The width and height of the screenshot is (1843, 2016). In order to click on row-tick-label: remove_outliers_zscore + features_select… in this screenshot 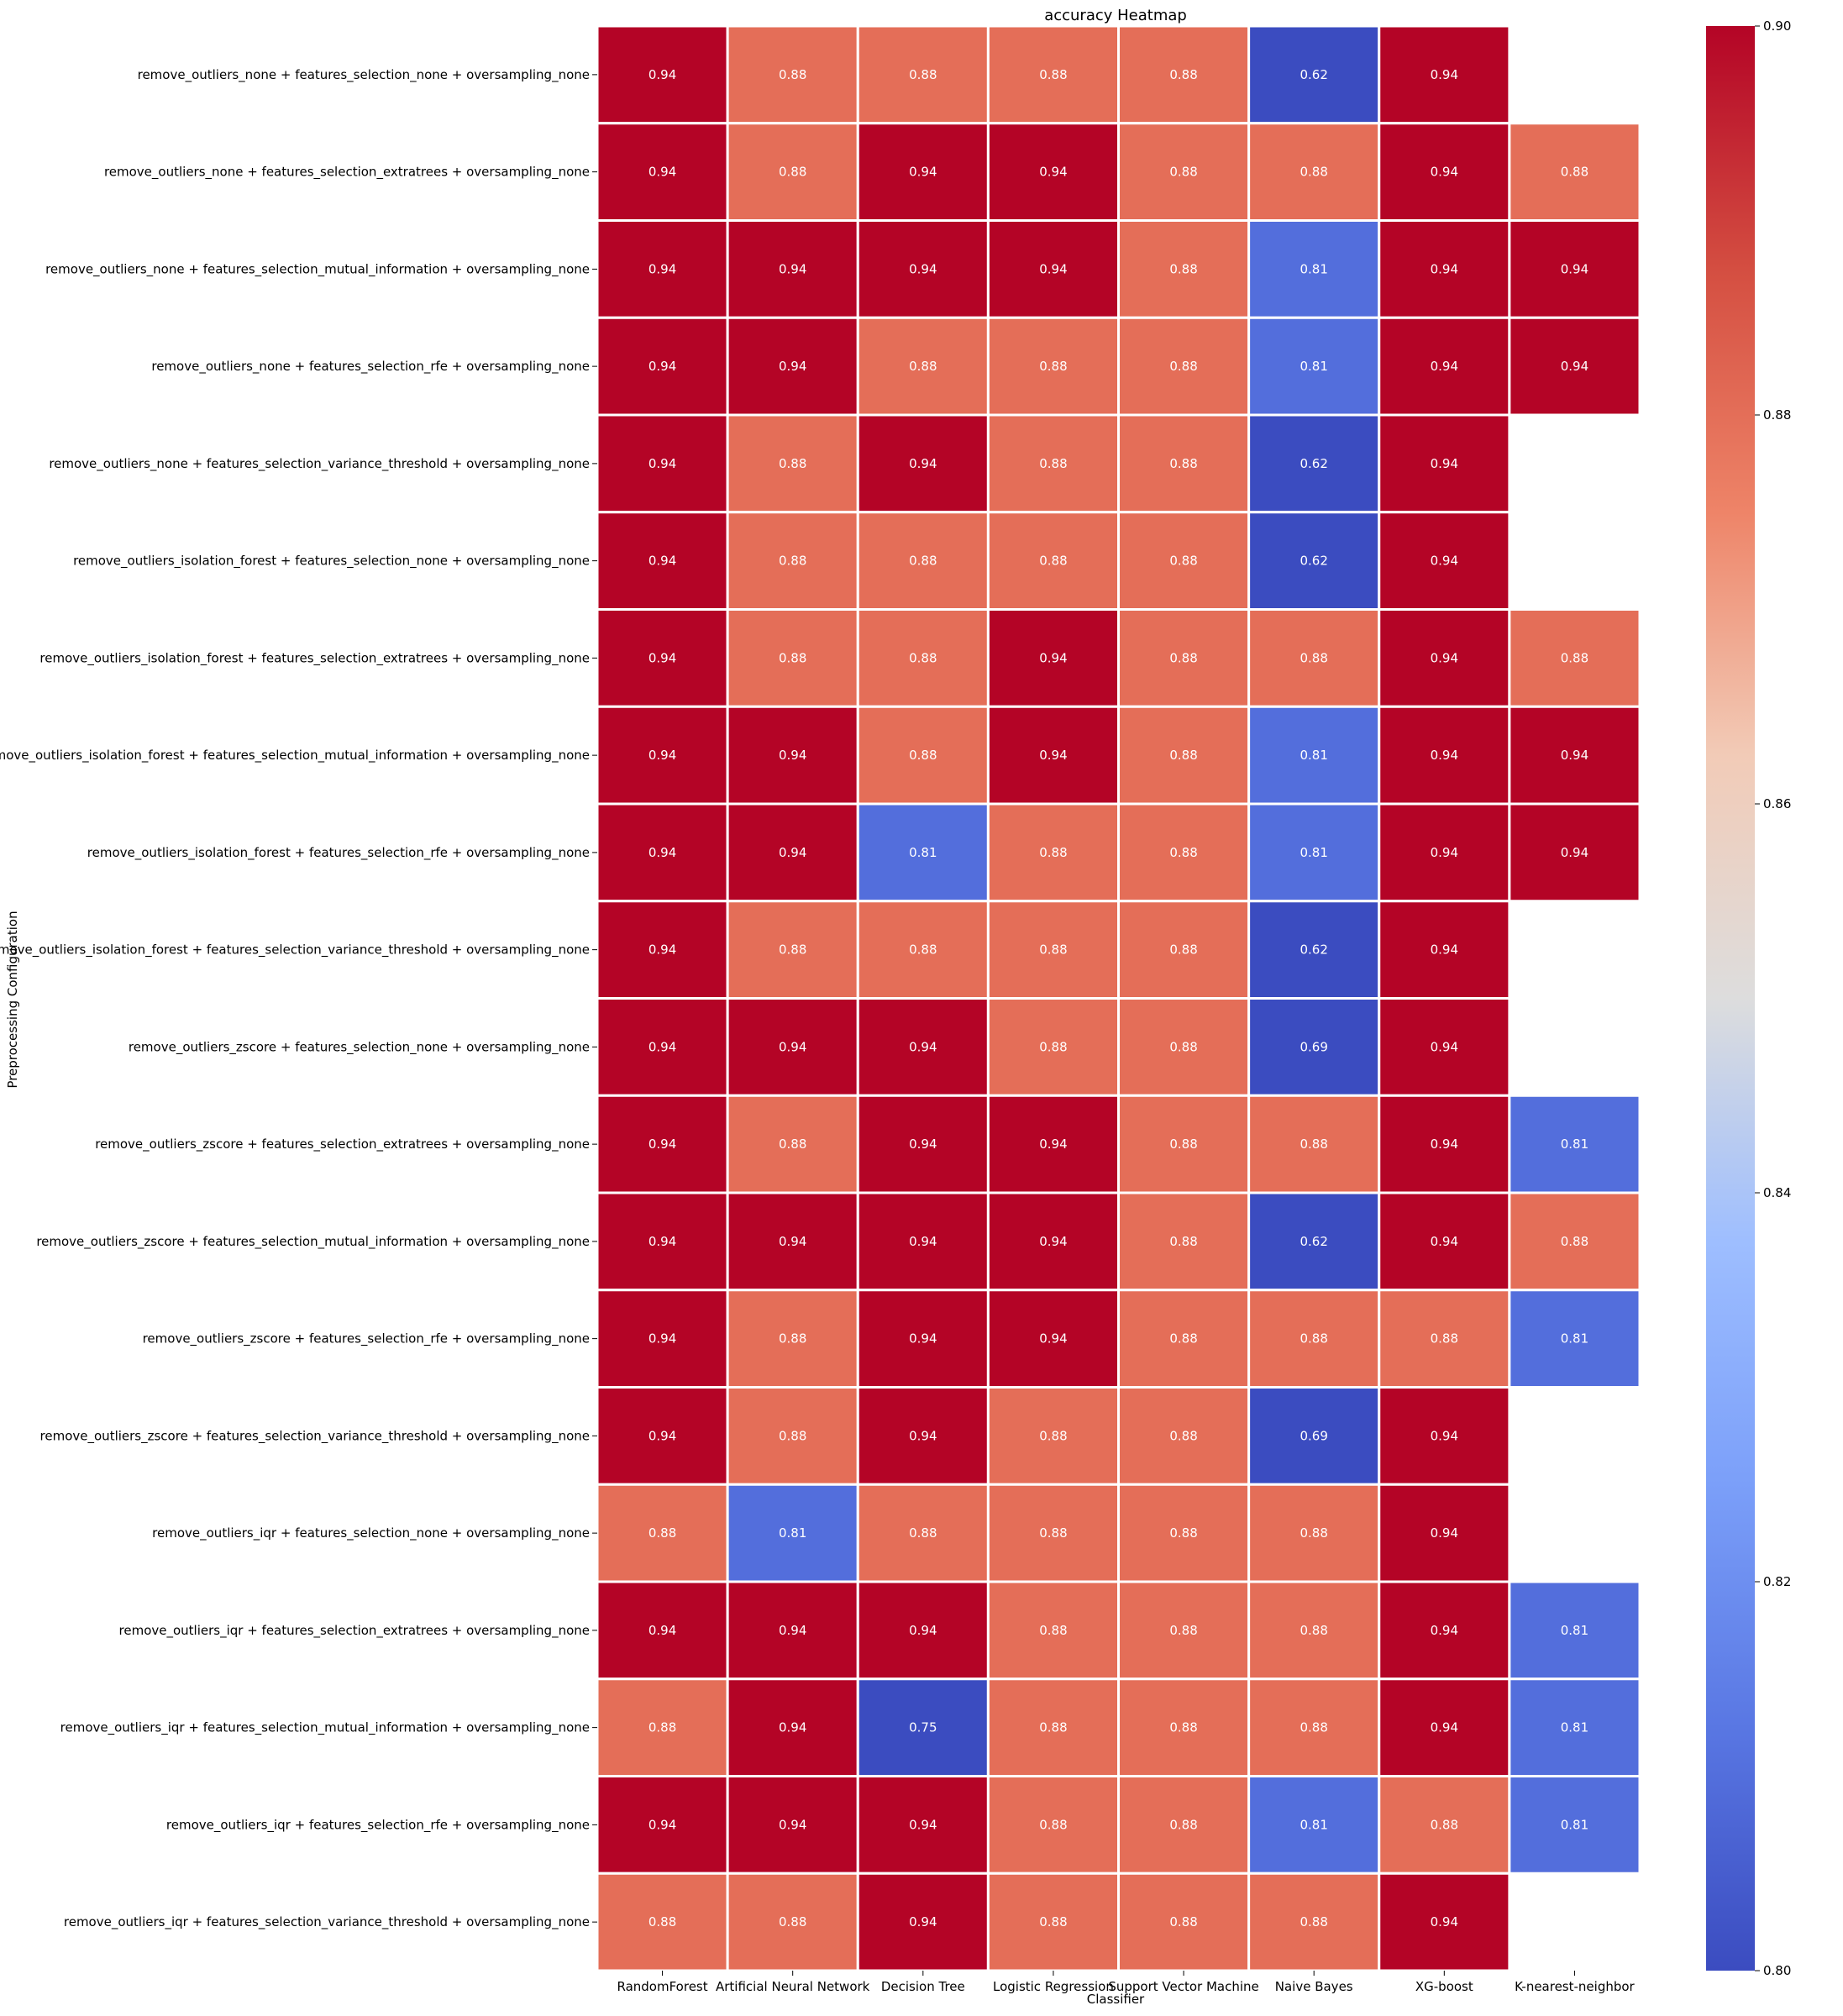, I will do `click(342, 1144)`.